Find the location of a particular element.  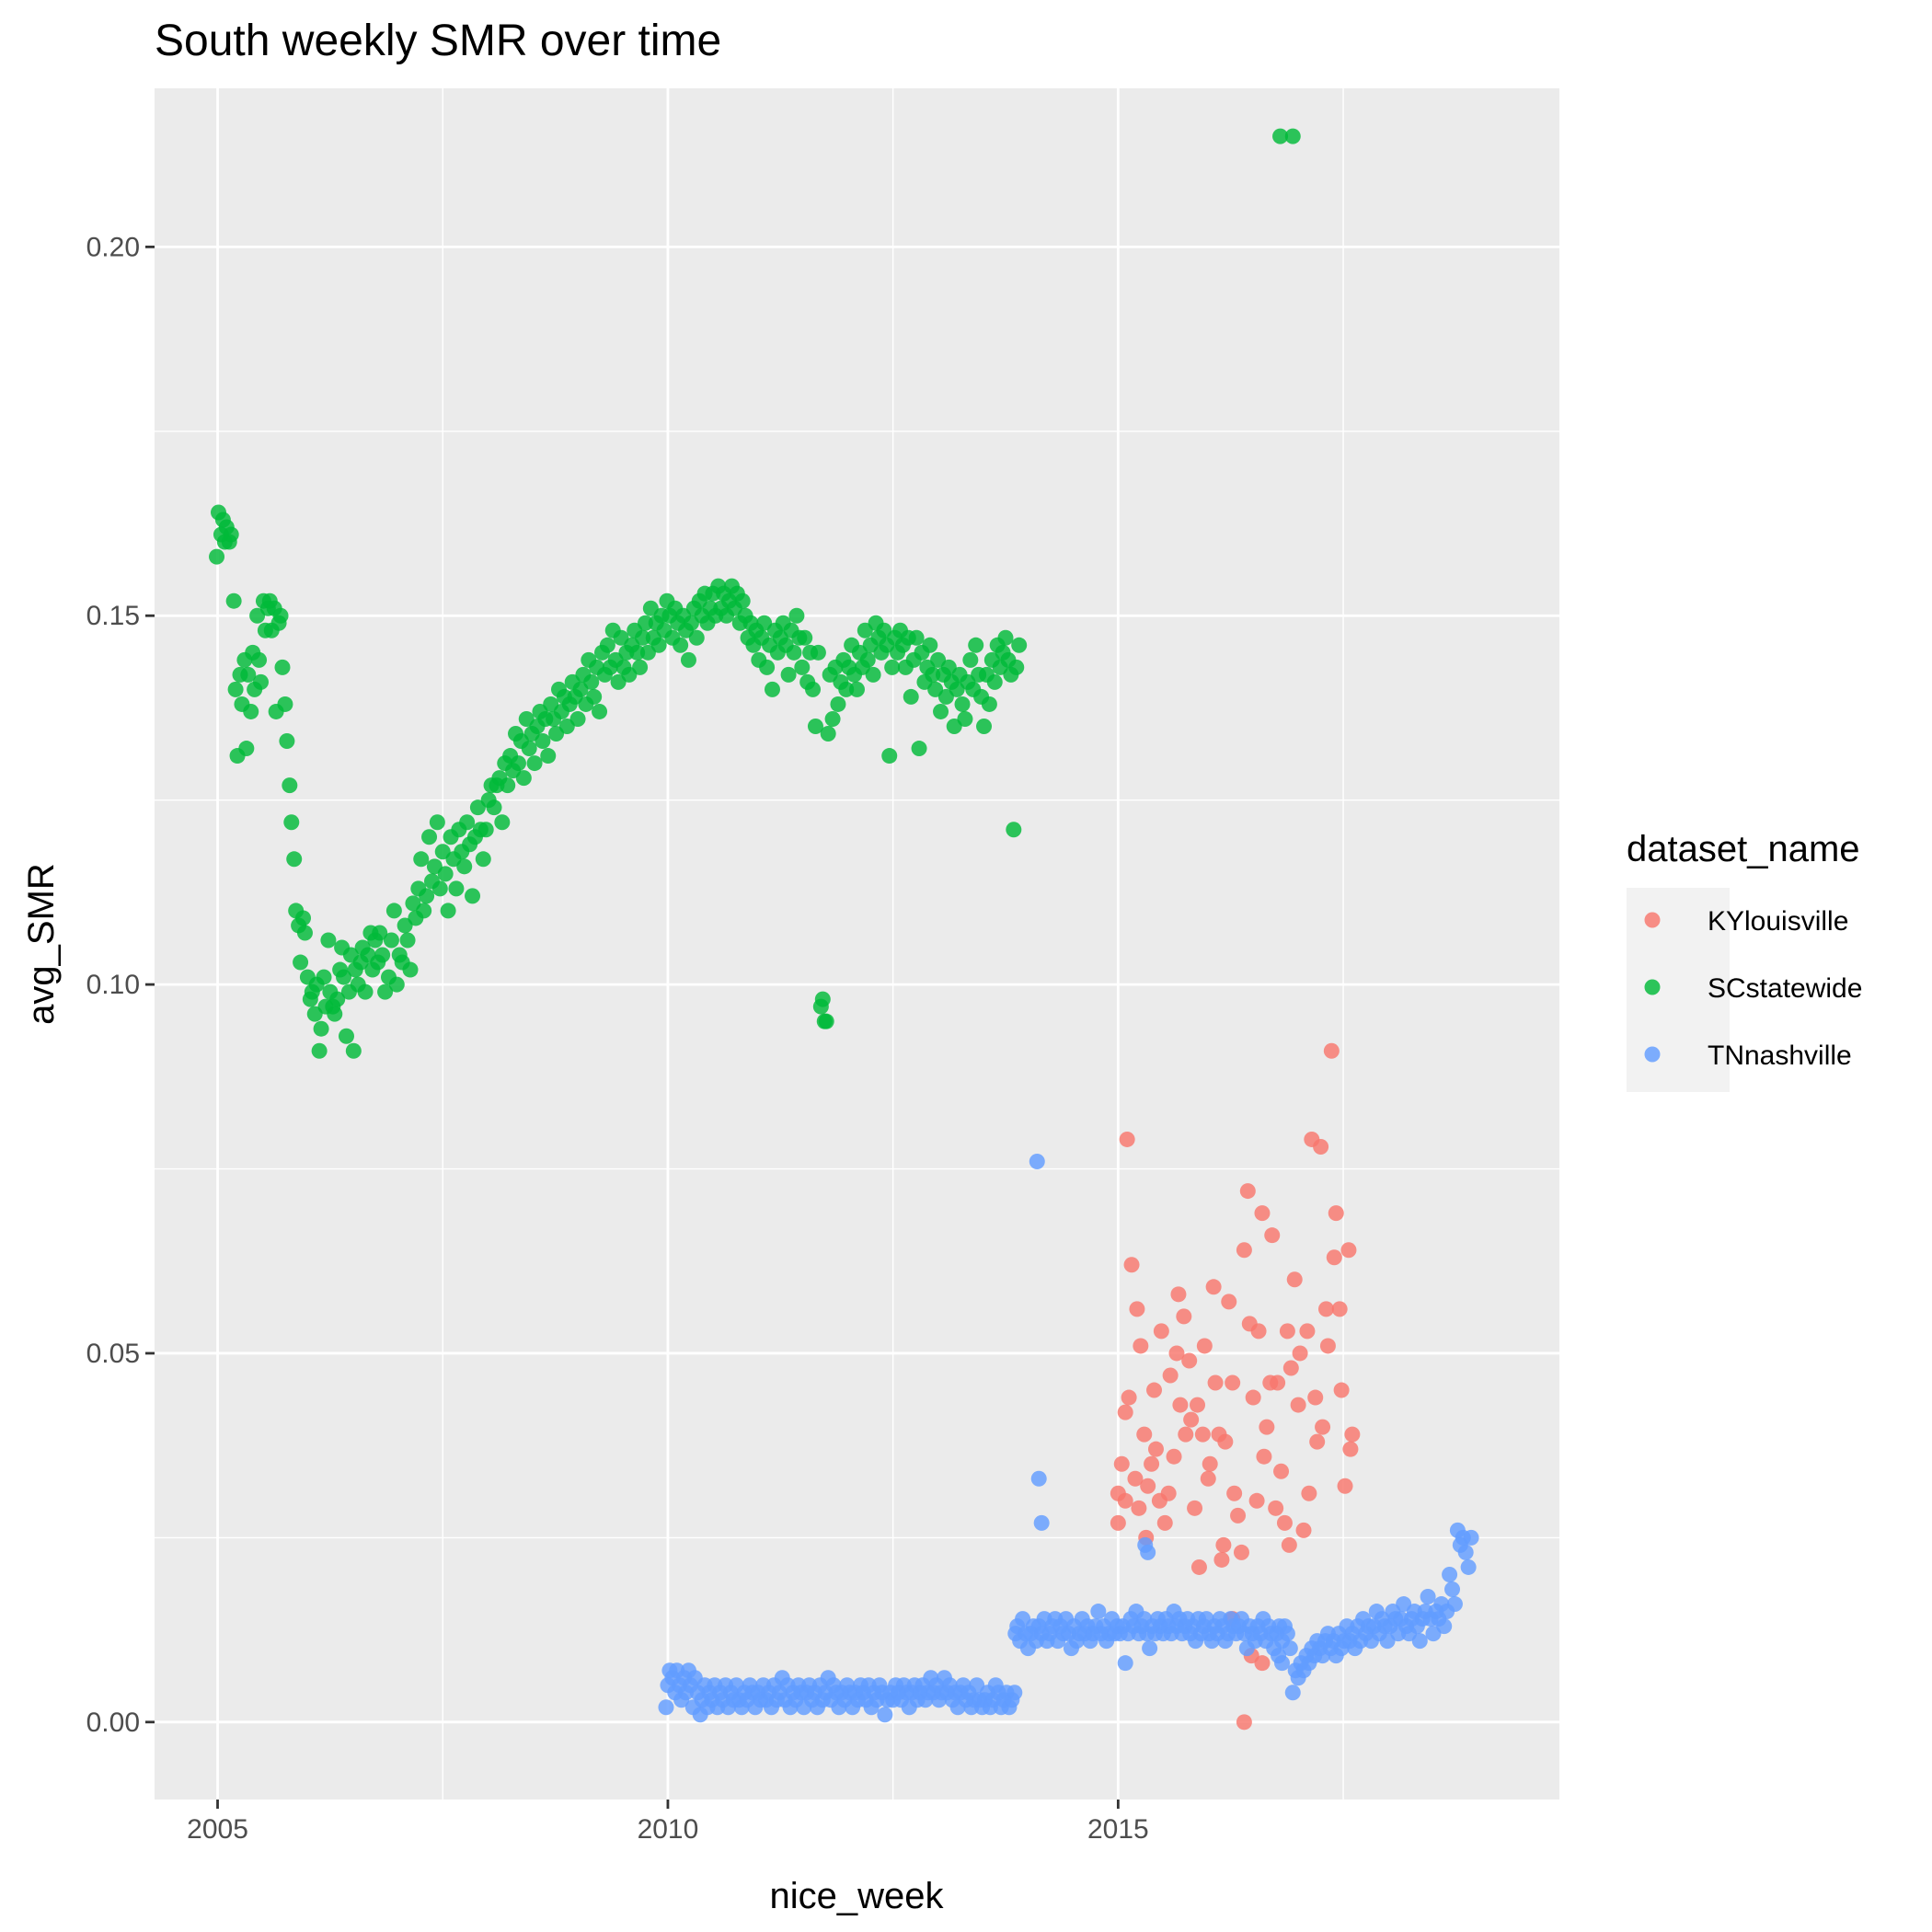

legend-label-TNnashville: TNnashville is located at coordinates (1780, 1056).